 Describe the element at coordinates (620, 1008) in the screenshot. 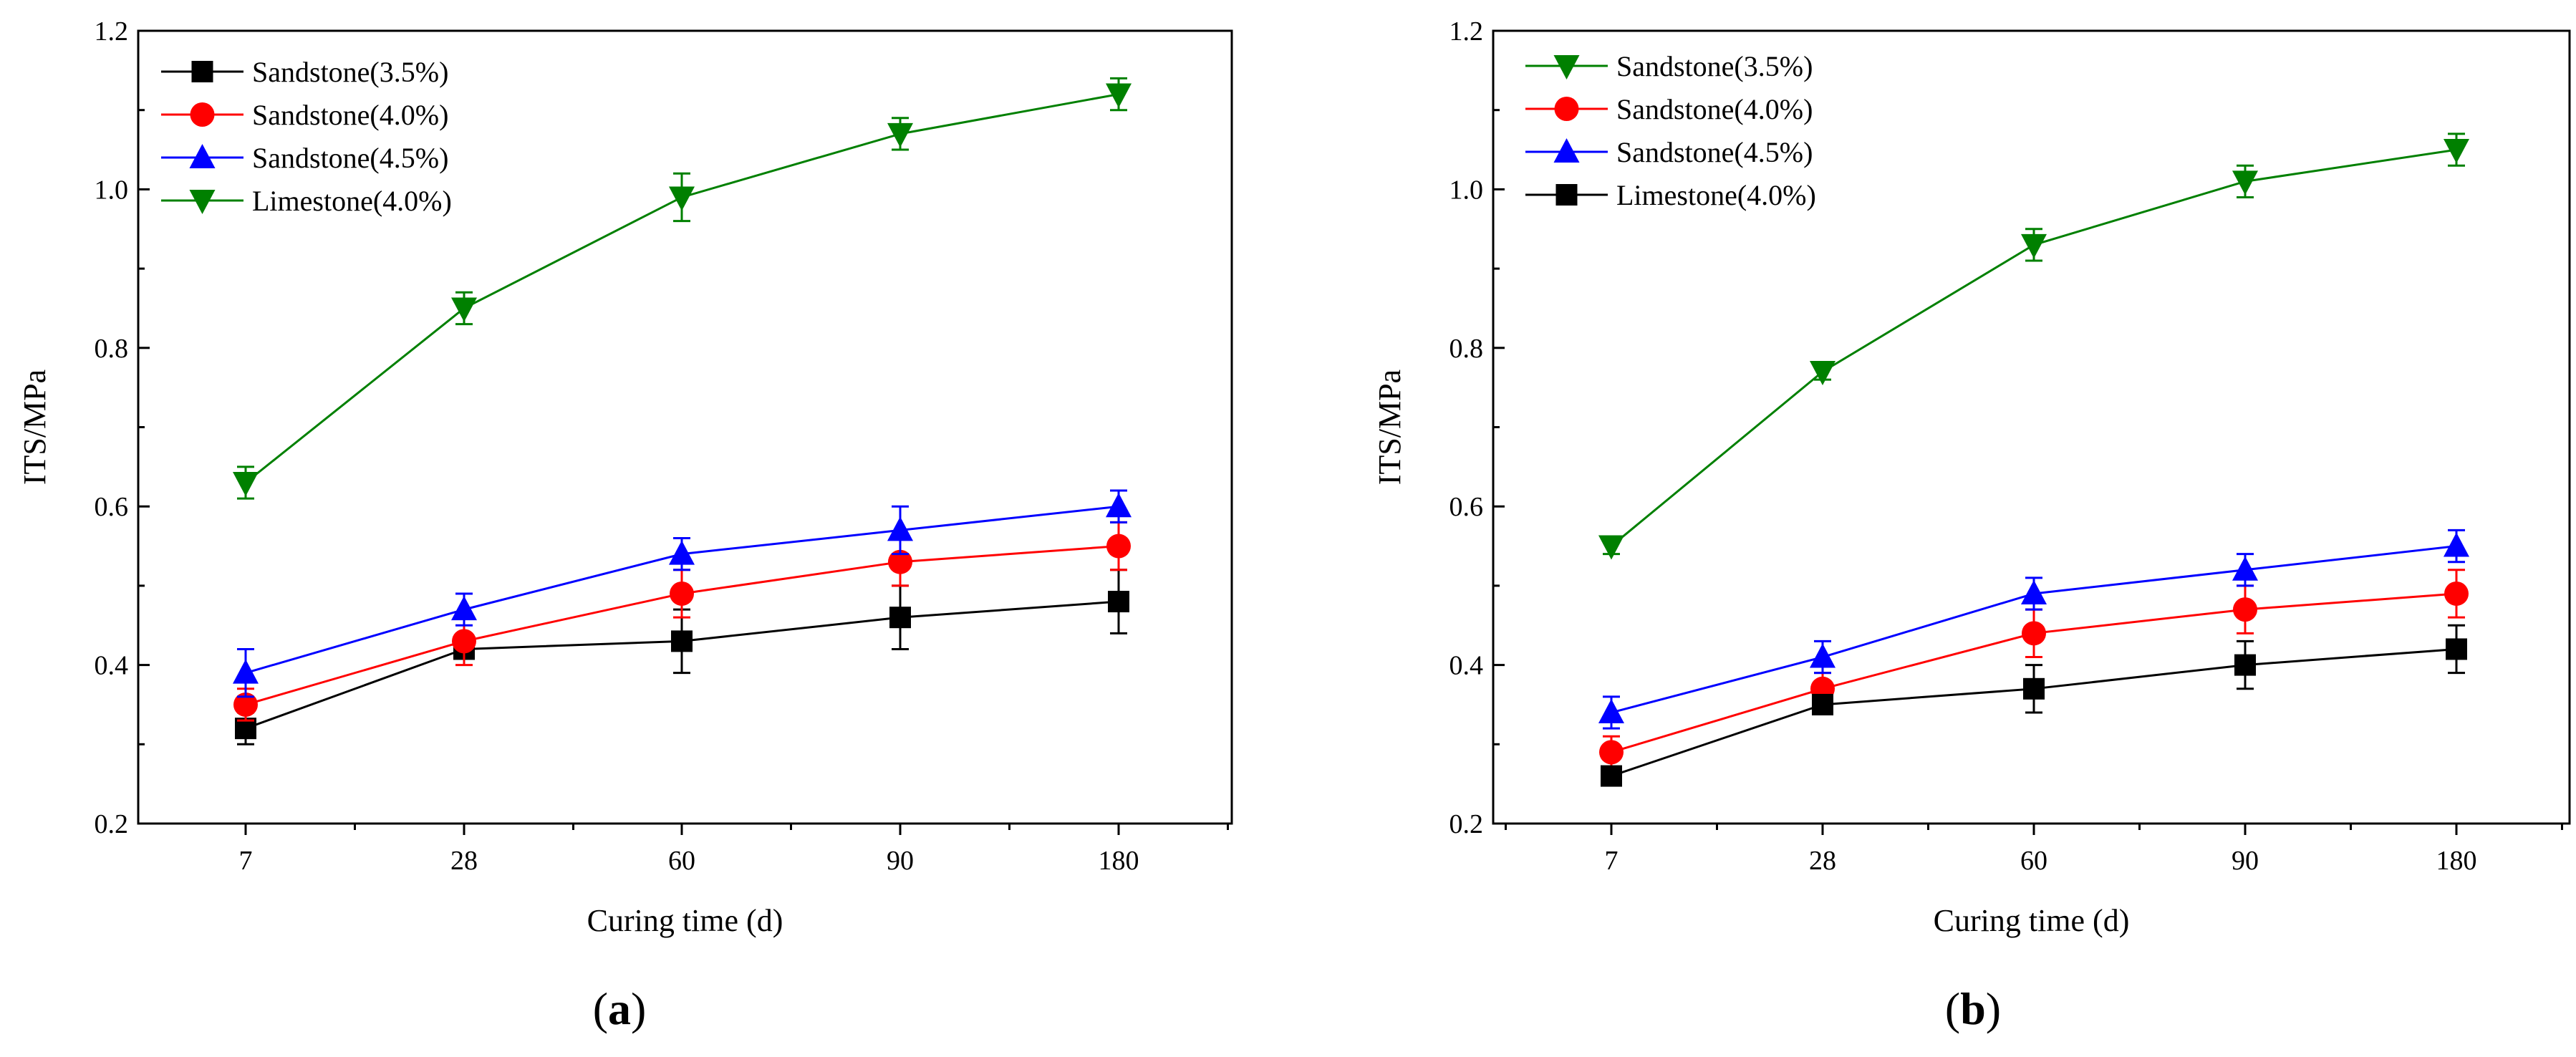

I see `panel-label: (a)` at that location.